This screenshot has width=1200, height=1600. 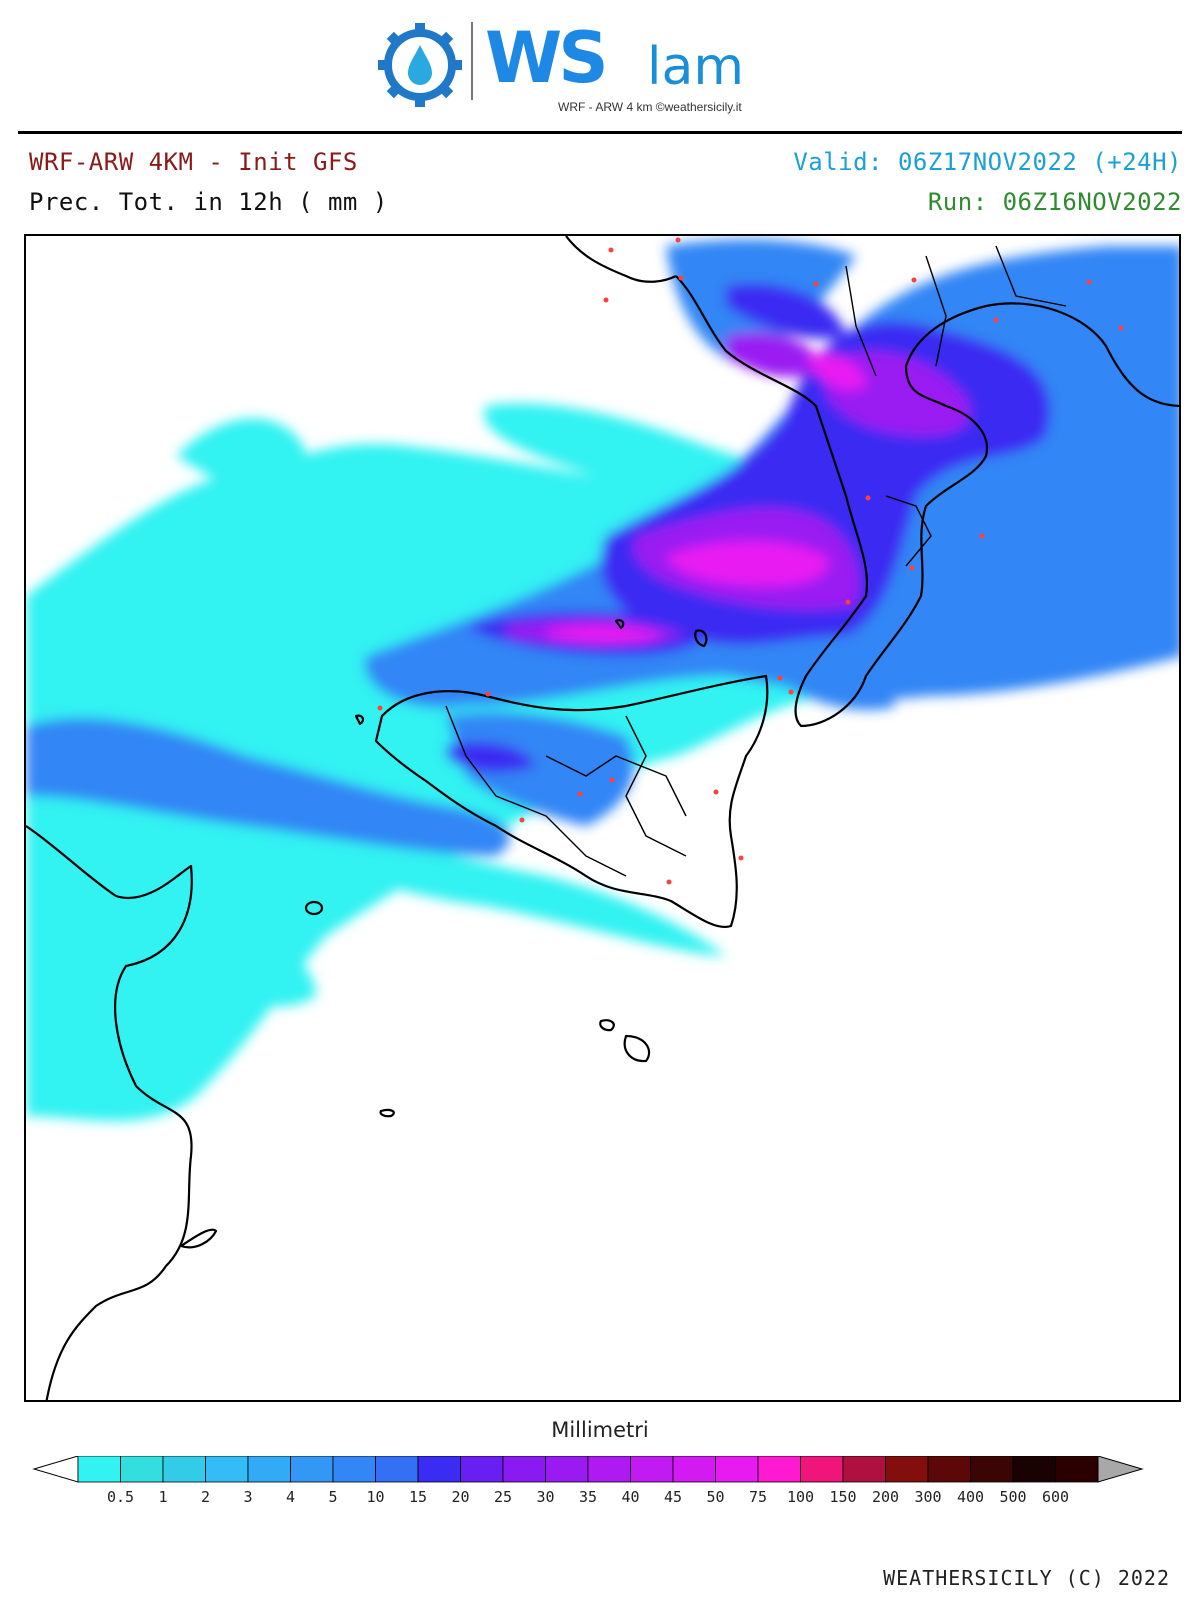 I want to click on coastline-sicily, so click(x=571, y=801).